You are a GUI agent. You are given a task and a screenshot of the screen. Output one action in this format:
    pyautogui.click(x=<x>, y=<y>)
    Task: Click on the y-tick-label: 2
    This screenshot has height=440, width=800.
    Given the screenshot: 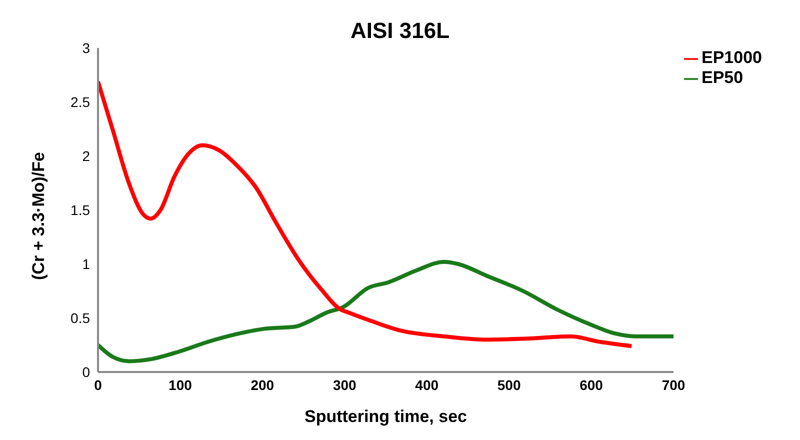 What is the action you would take?
    pyautogui.click(x=86, y=156)
    